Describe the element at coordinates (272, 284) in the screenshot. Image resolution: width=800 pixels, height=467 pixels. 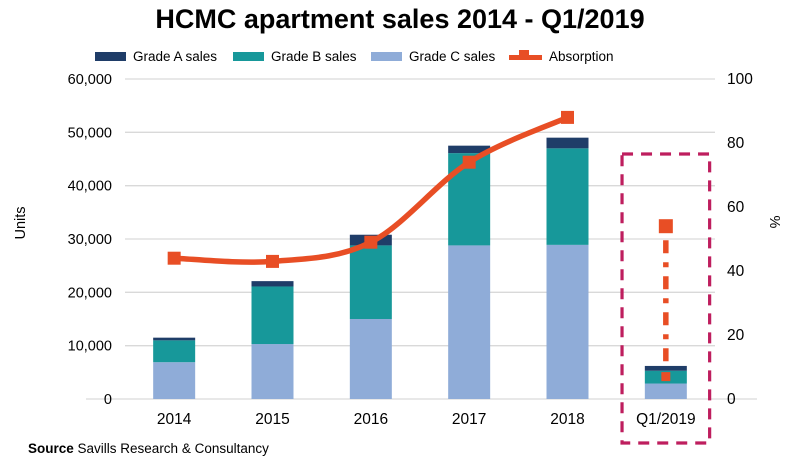
I see `bar-grade-a-2015` at that location.